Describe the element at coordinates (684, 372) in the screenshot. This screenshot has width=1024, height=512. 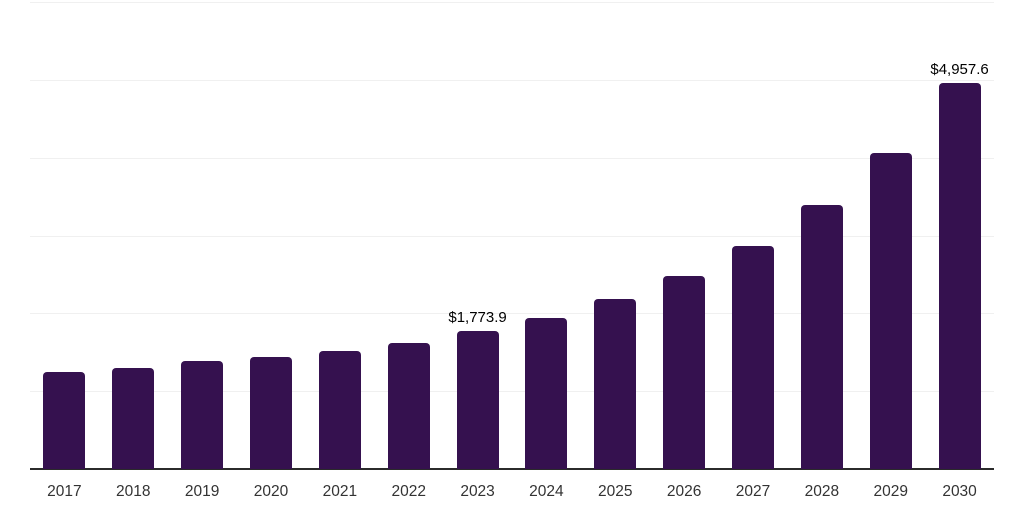
I see `bar-2026` at that location.